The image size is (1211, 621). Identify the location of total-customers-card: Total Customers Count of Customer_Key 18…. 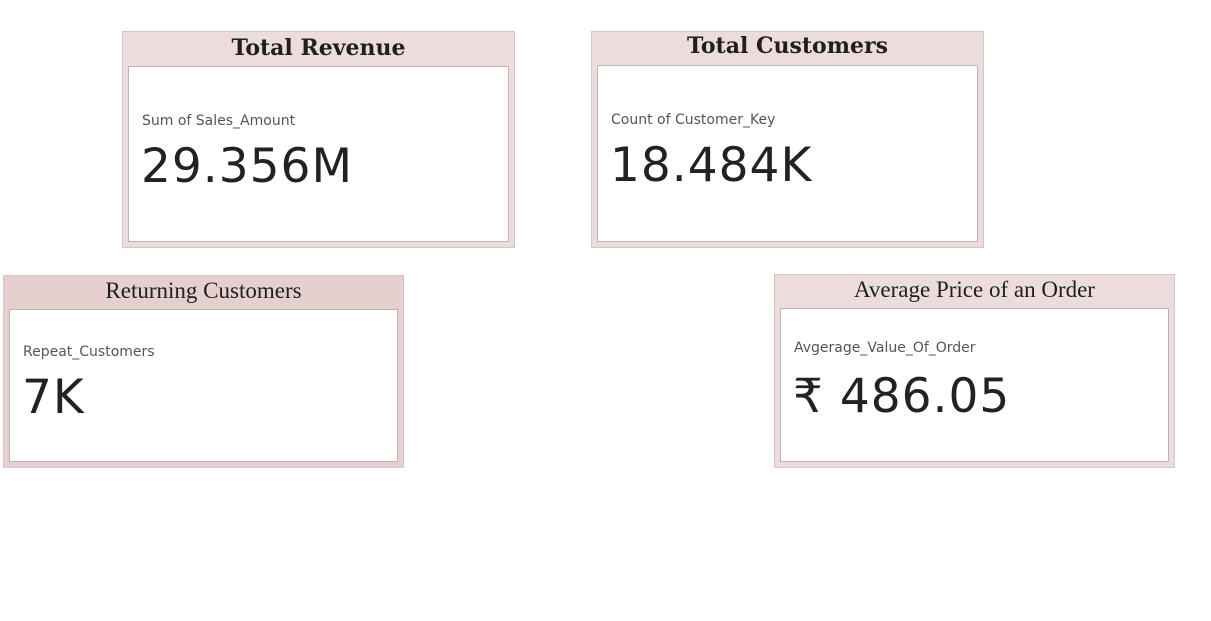
(787, 139).